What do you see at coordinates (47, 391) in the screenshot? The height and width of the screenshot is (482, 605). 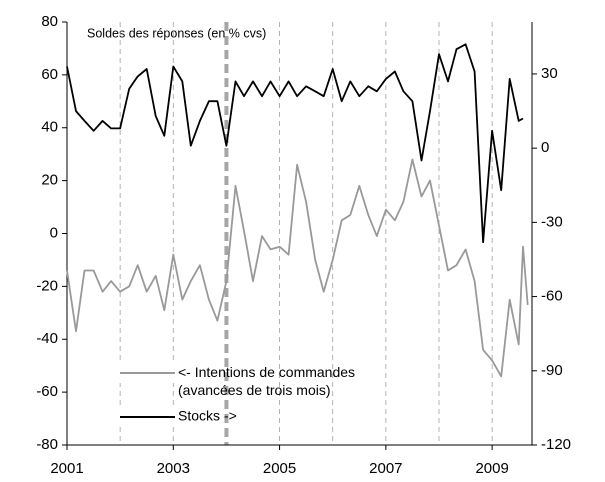 I see `y-tick-label: -60` at bounding box center [47, 391].